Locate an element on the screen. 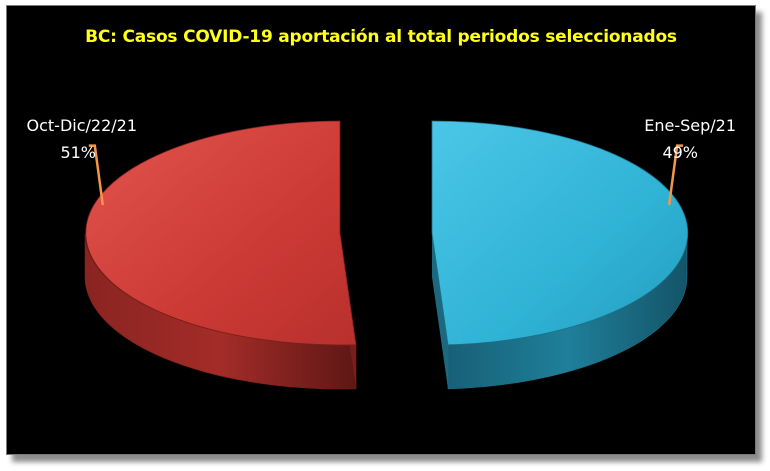 The image size is (770, 471). slice-value-label: 51% is located at coordinates (78, 152).